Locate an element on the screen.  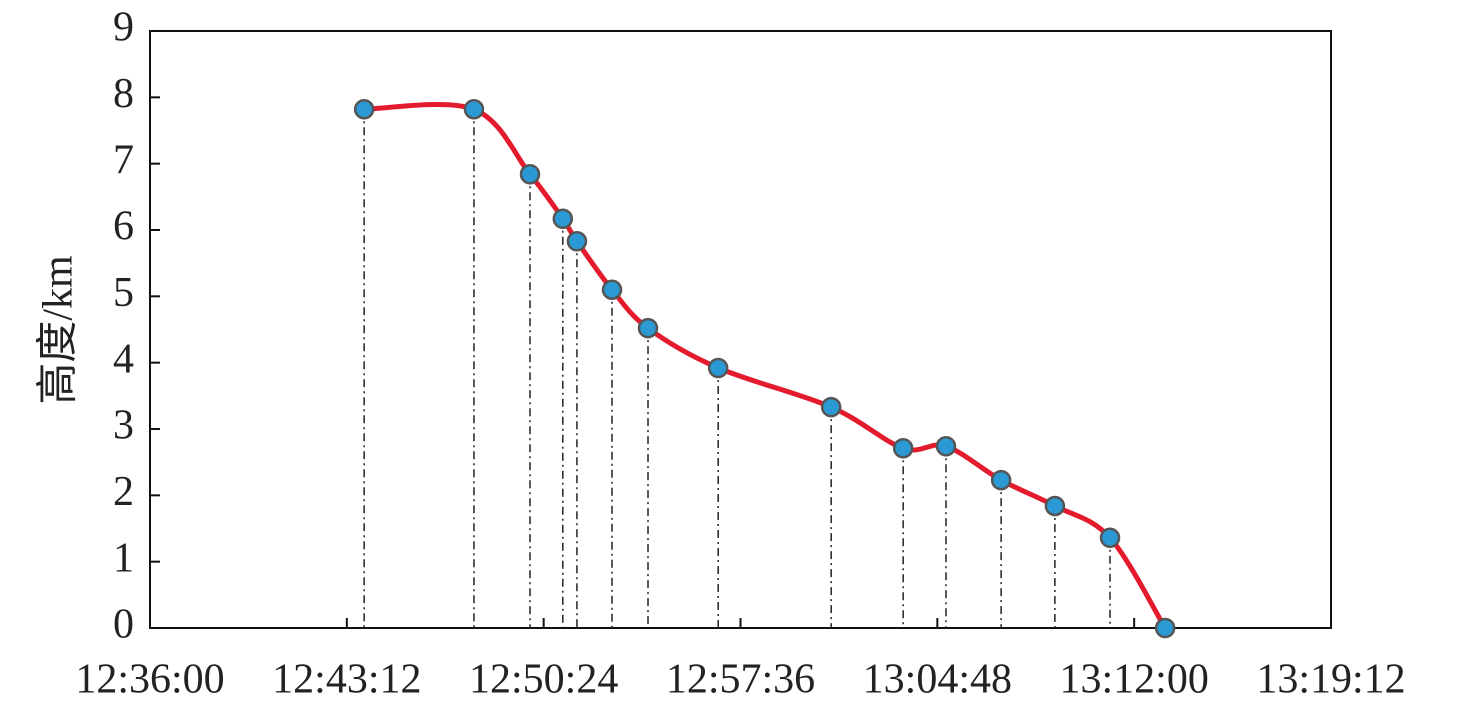
y-tick-label: 0 is located at coordinates (123, 625).